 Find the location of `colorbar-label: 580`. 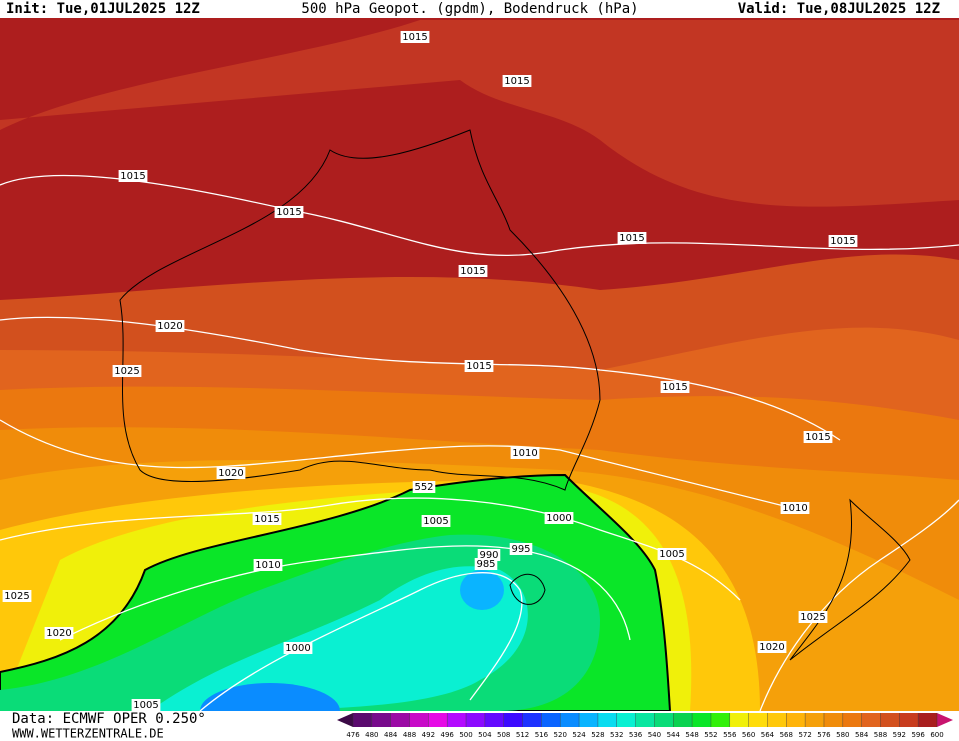

colorbar-label: 580 is located at coordinates (842, 735).